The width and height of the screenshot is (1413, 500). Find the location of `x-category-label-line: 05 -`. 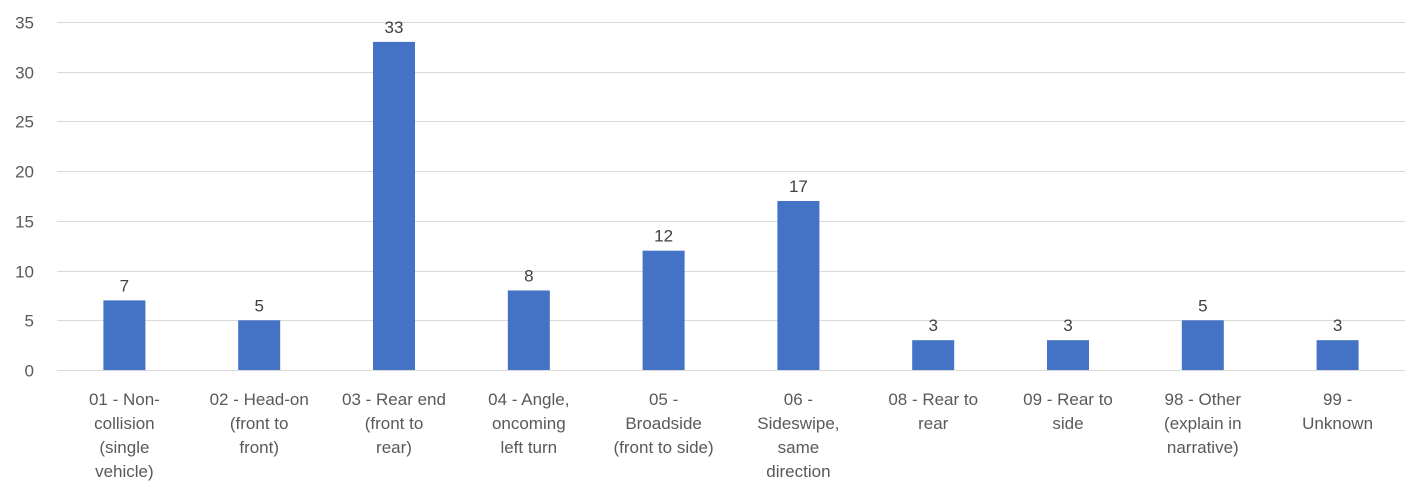

x-category-label-line: 05 - is located at coordinates (663, 399).